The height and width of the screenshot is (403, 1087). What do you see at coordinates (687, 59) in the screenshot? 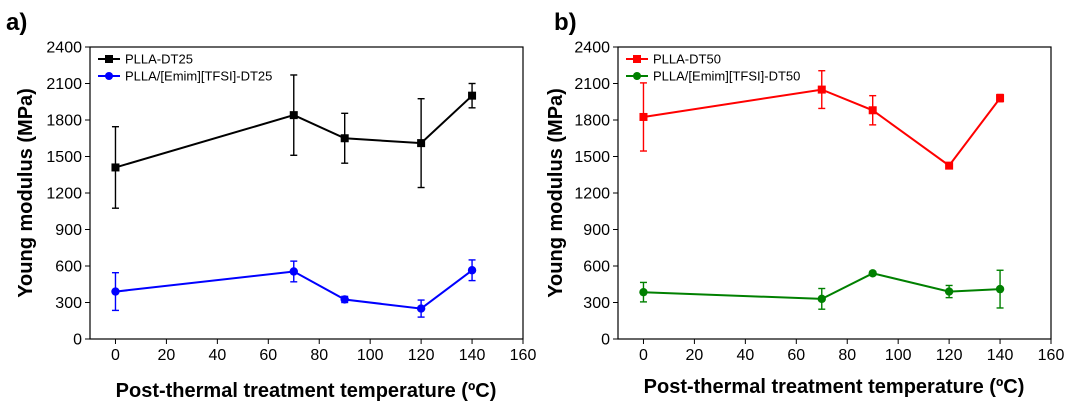
I see `legend-label: PLLA-DT50` at bounding box center [687, 59].